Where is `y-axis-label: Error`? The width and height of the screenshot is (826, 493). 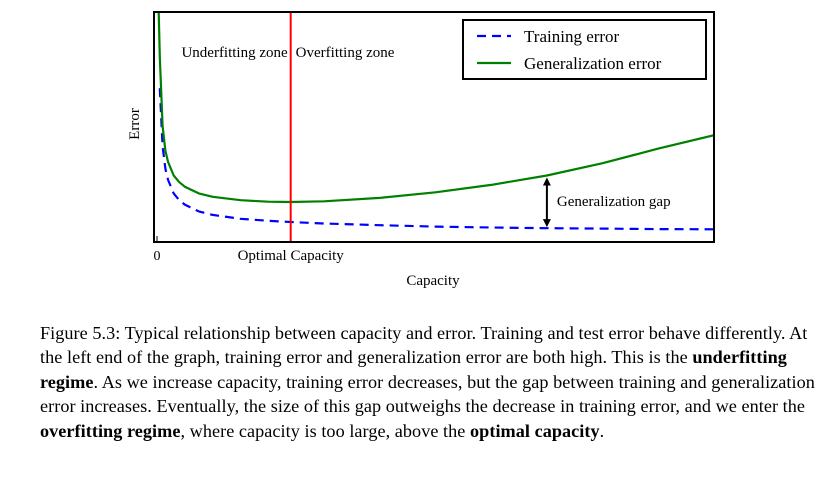 y-axis-label: Error is located at coordinates (135, 124).